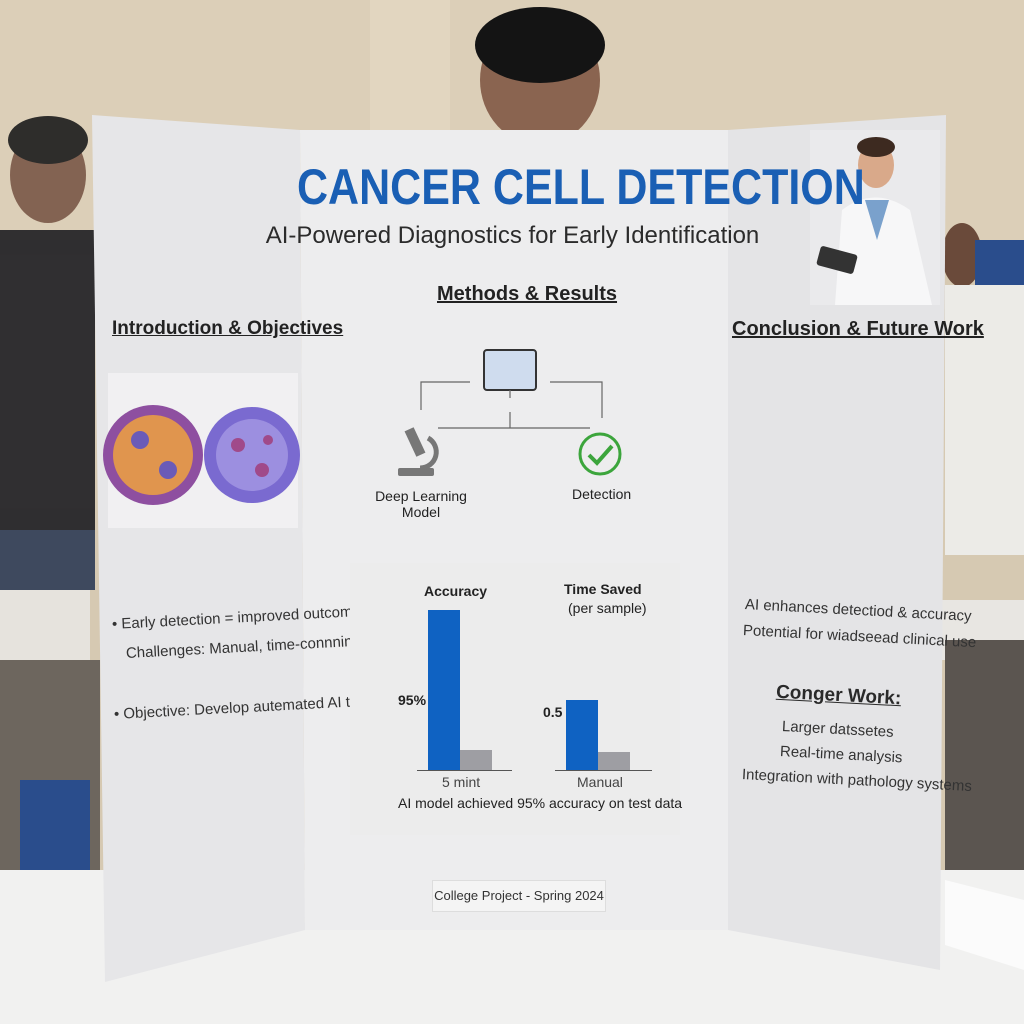 Image resolution: width=1024 pixels, height=1024 pixels. Describe the element at coordinates (858, 329) in the screenshot. I see `conclusion-heading: Conclusion & Future Work` at that location.